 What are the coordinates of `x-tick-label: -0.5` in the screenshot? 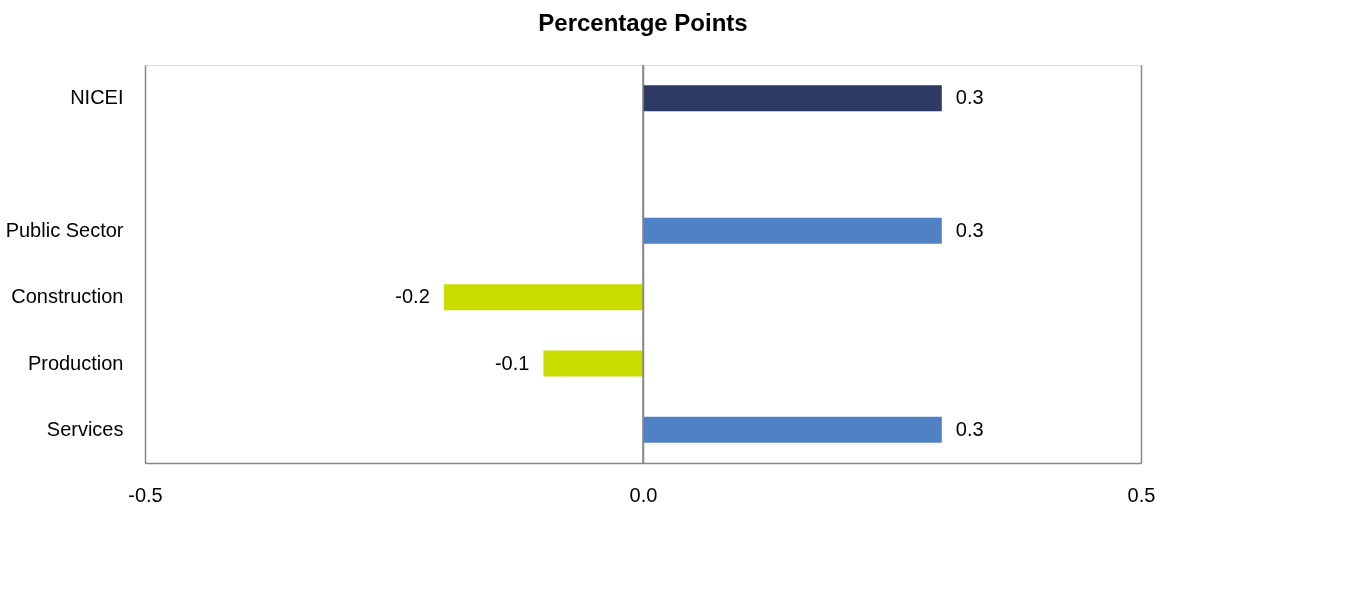 It's located at (145, 494).